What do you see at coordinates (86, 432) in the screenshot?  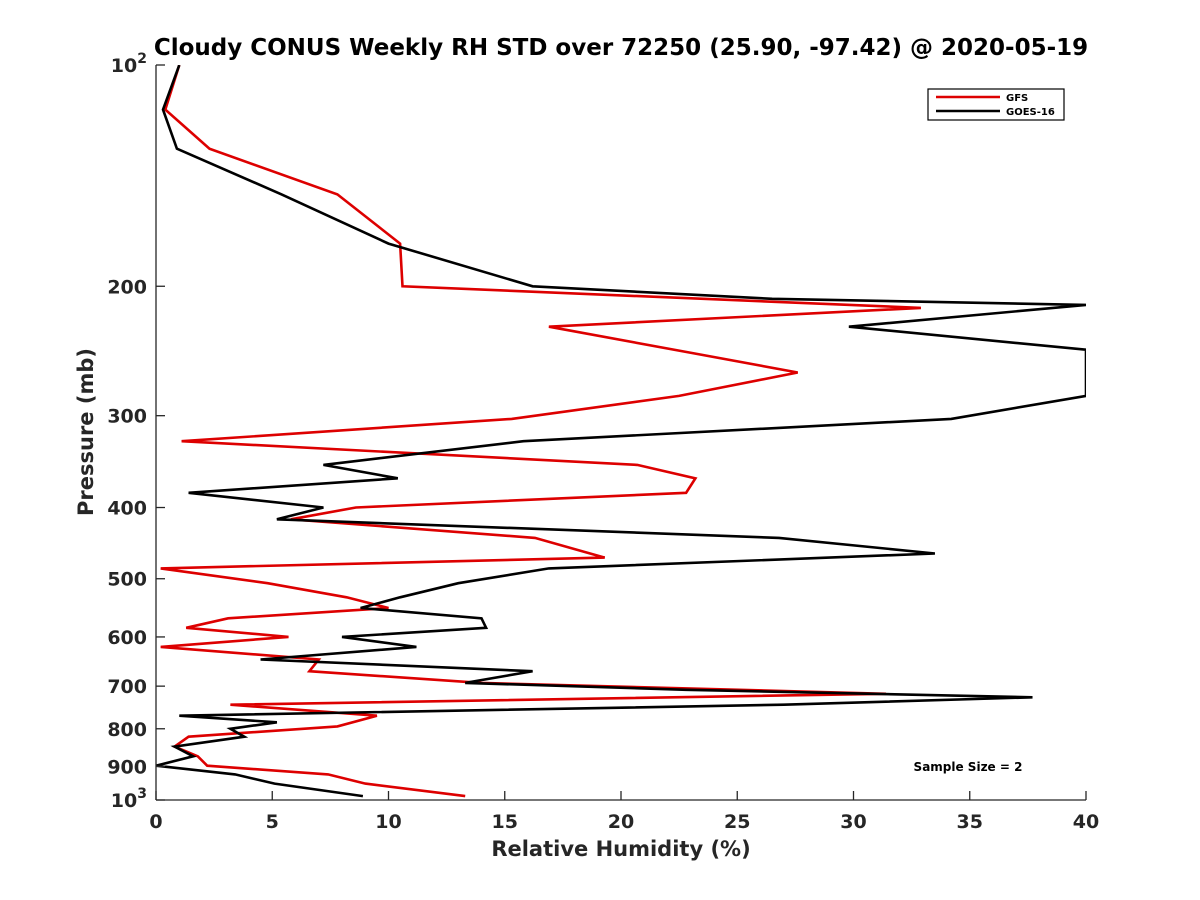 I see `y-axis-label: Pressure (mb)` at bounding box center [86, 432].